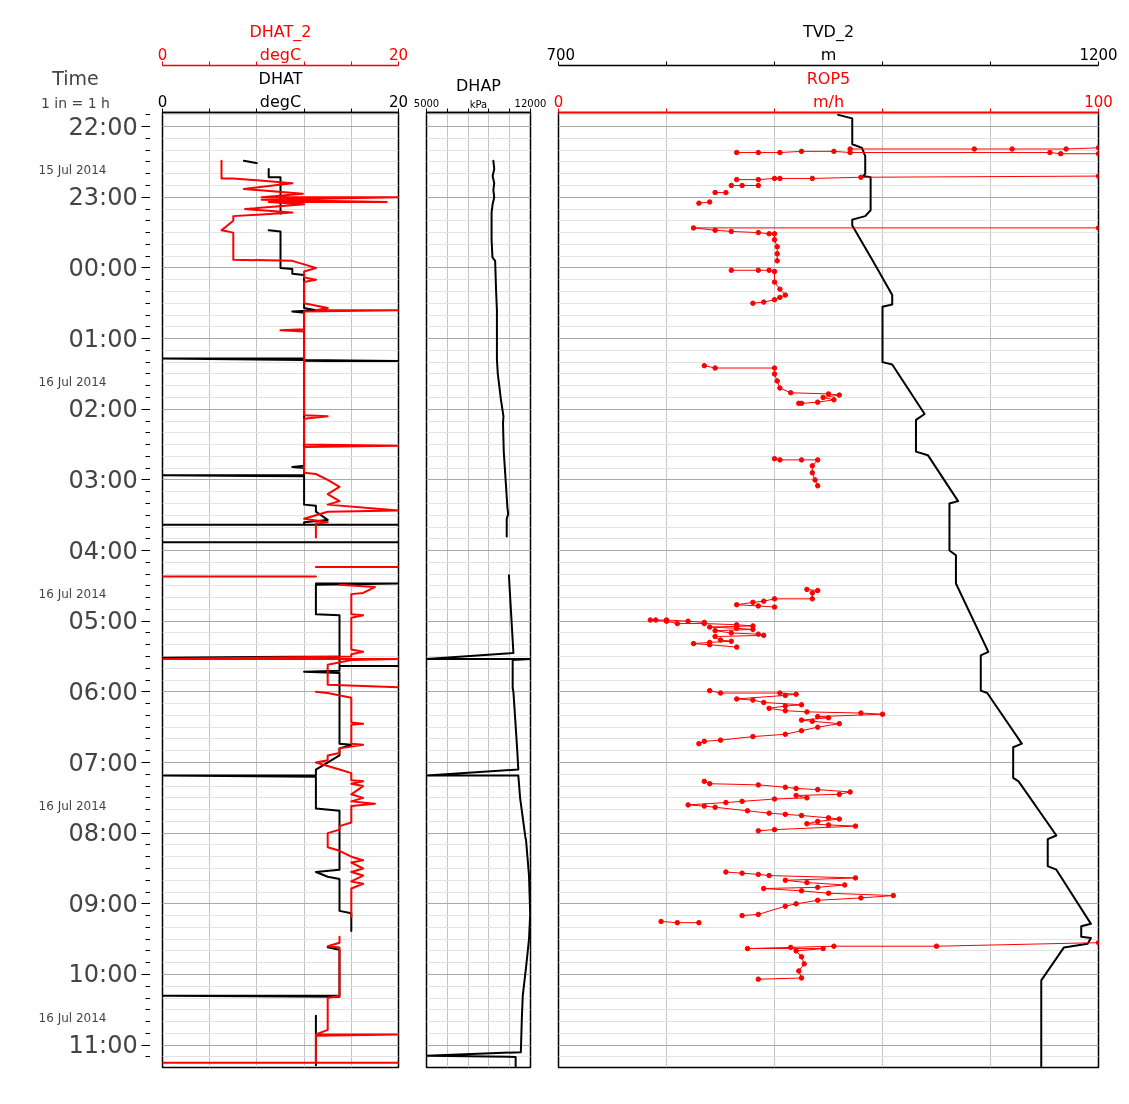 The image size is (1129, 1104). Describe the element at coordinates (280, 54) in the screenshot. I see `x2-axis-title: degC` at that location.